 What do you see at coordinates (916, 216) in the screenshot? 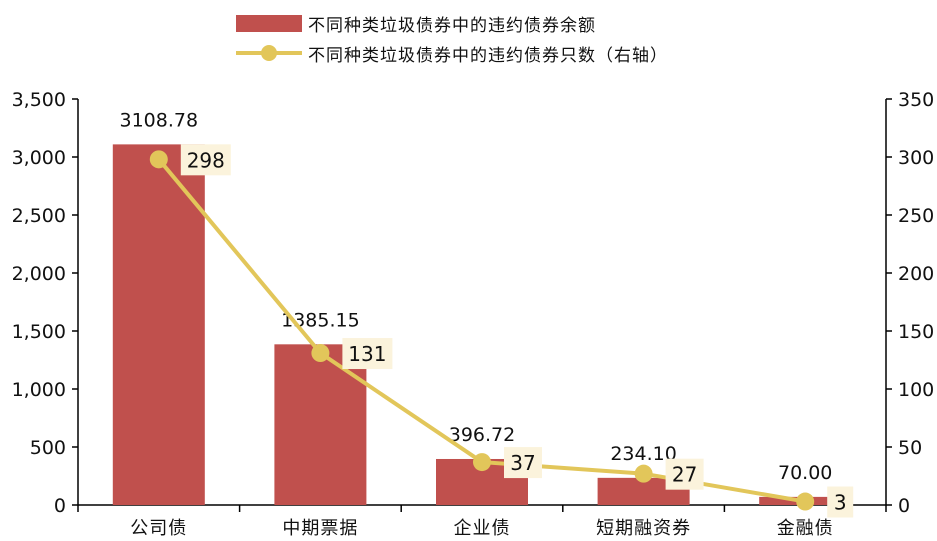
I see `y-right-tick-label: 250` at bounding box center [916, 216].